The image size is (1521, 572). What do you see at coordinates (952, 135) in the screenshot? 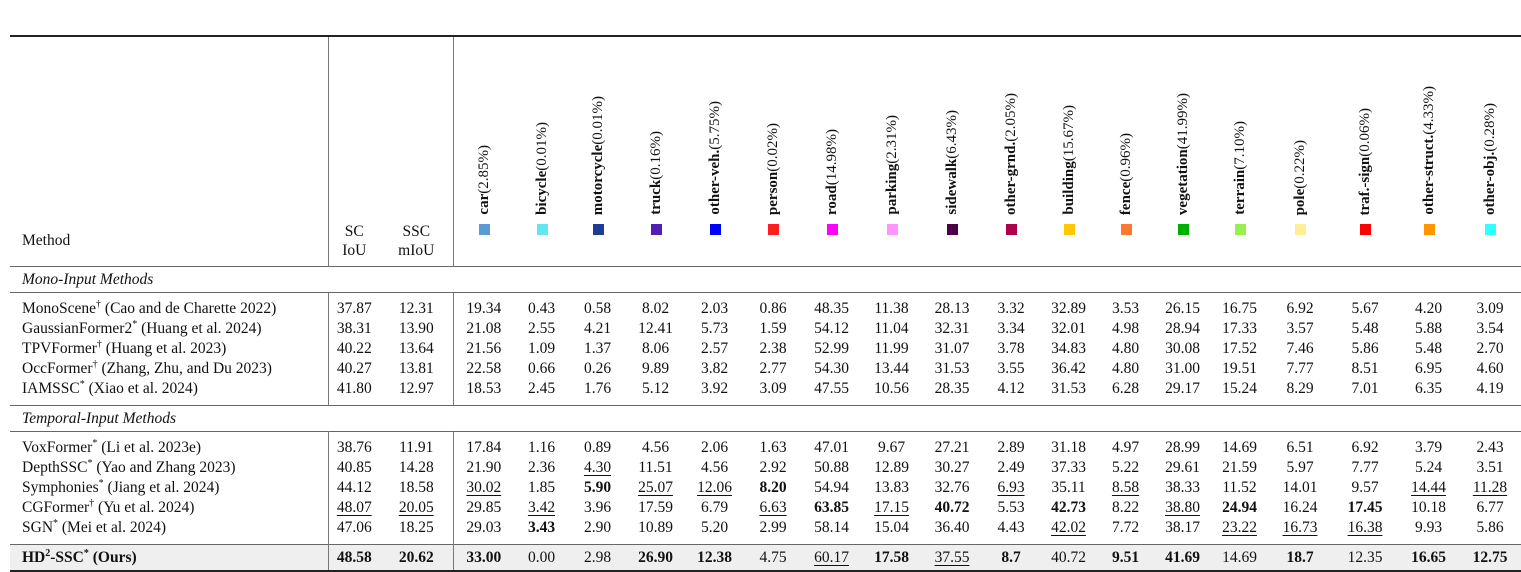
I see `class-percentage: (6.43%)` at bounding box center [952, 135].